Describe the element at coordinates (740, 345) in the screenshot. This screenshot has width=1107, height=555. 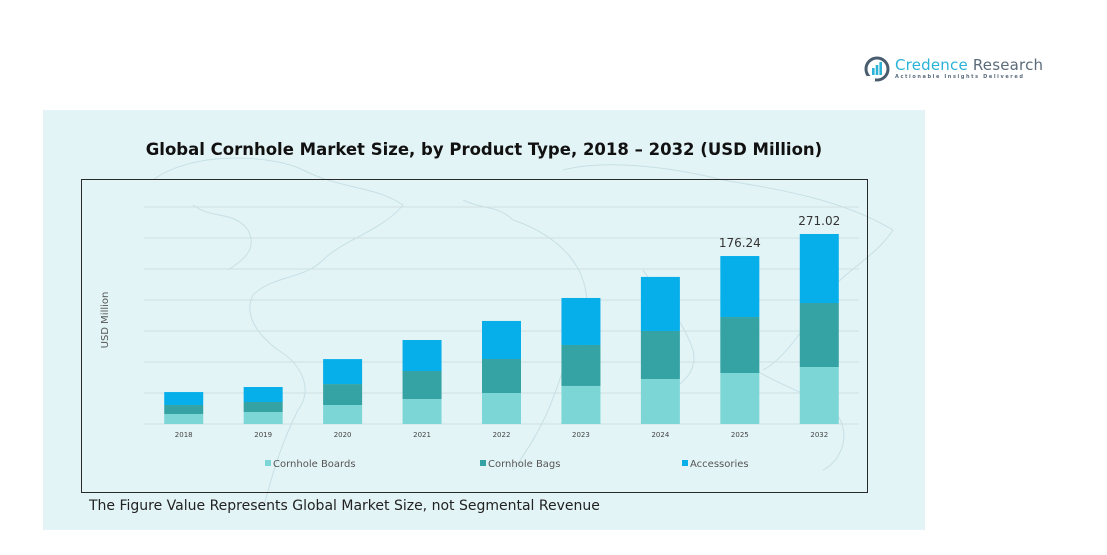
I see `bar-cornhole-bags-2025` at that location.